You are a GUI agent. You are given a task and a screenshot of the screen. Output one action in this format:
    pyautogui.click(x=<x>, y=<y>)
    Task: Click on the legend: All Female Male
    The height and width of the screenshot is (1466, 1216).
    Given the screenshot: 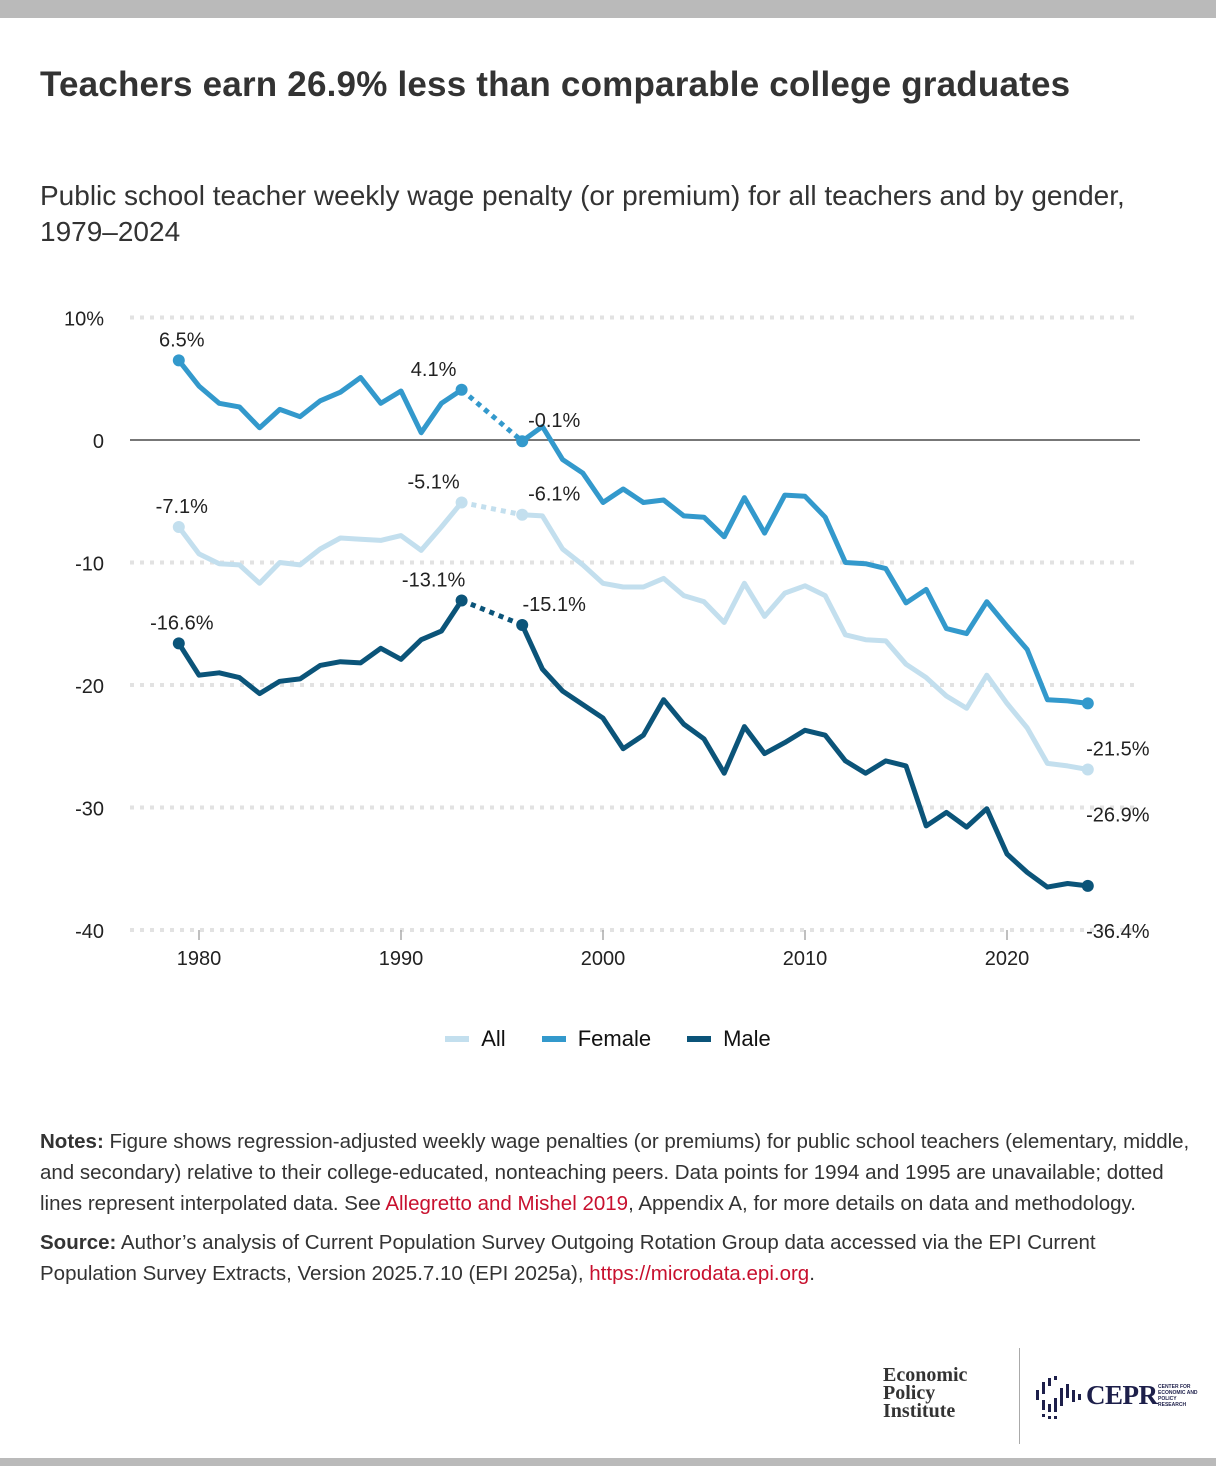 What is the action you would take?
    pyautogui.click(x=608, y=1039)
    